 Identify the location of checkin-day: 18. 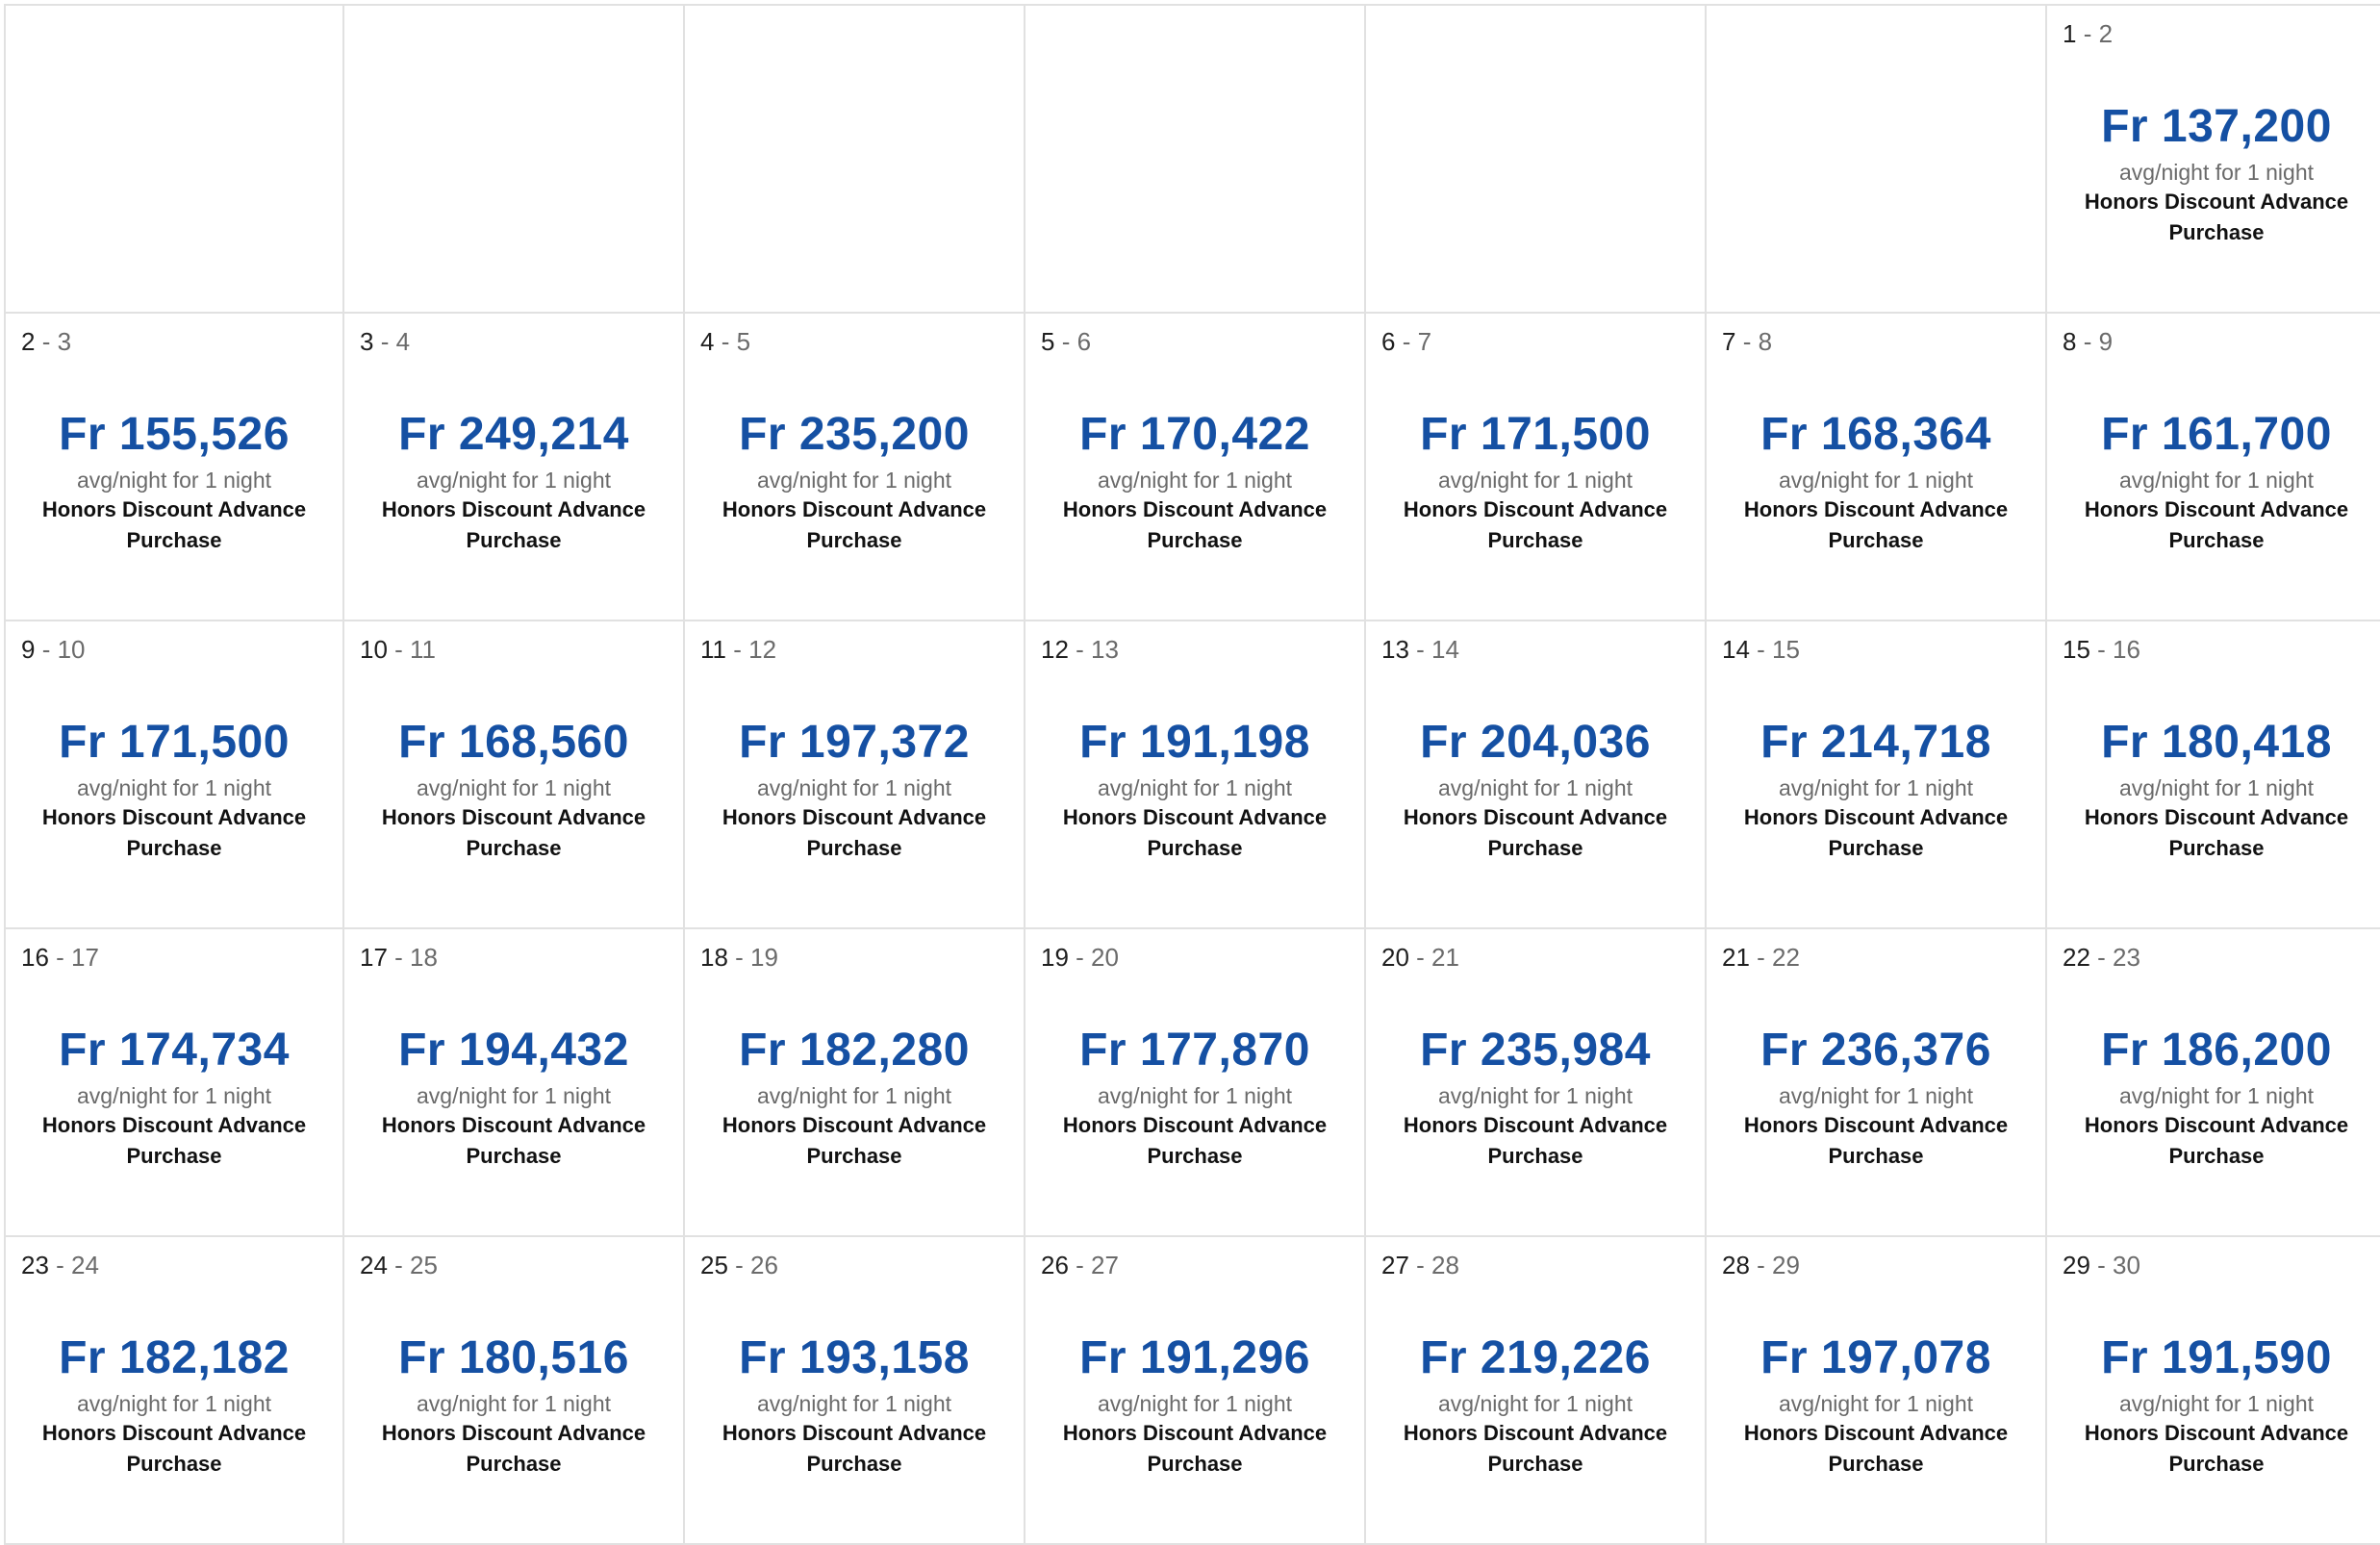
(714, 957).